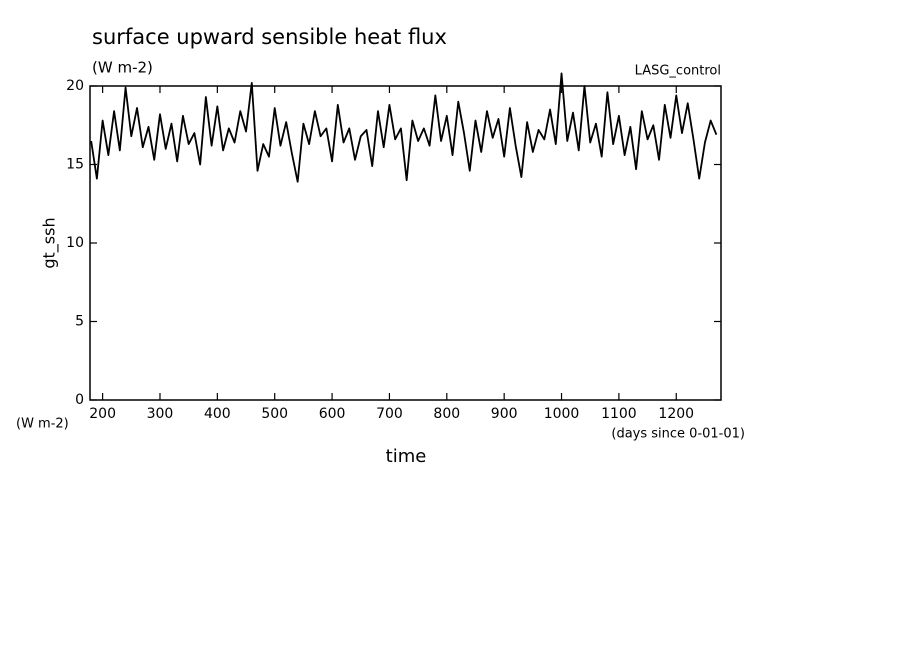 The width and height of the screenshot is (904, 654). I want to click on data-line, so click(404, 127).